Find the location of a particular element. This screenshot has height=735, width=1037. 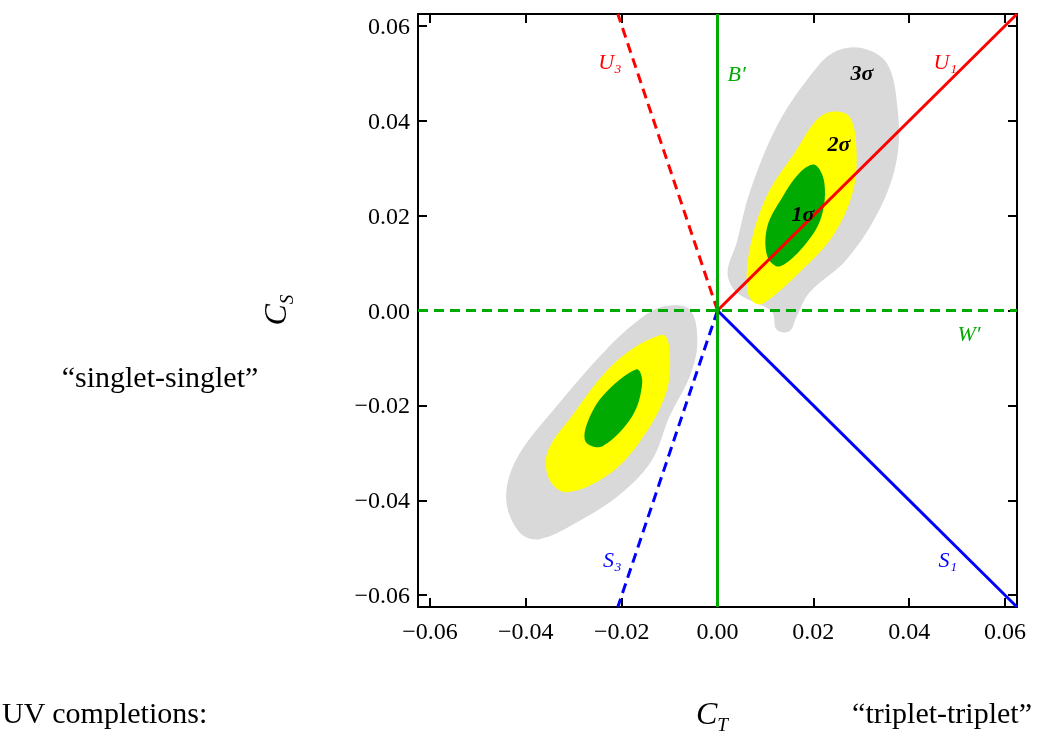

series-label: U₃ is located at coordinates (610, 61).